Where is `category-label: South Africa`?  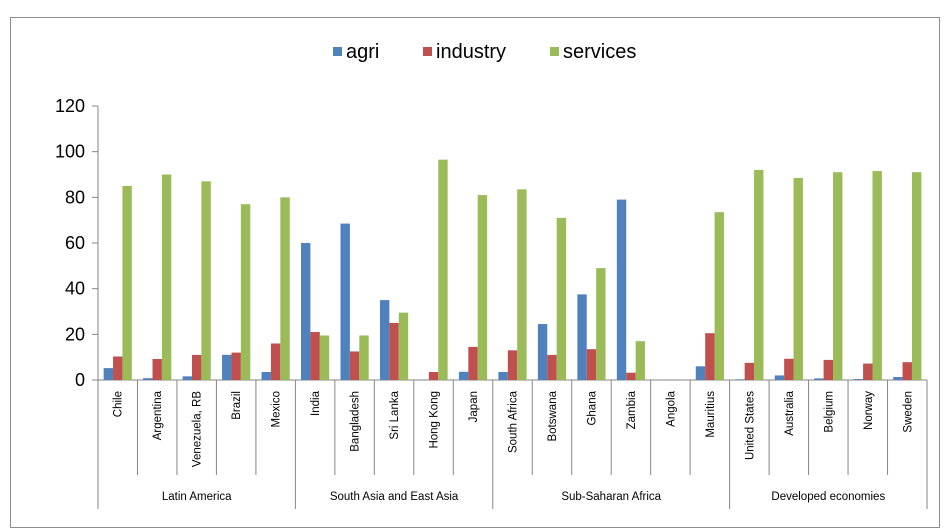 category-label: South Africa is located at coordinates (514, 421).